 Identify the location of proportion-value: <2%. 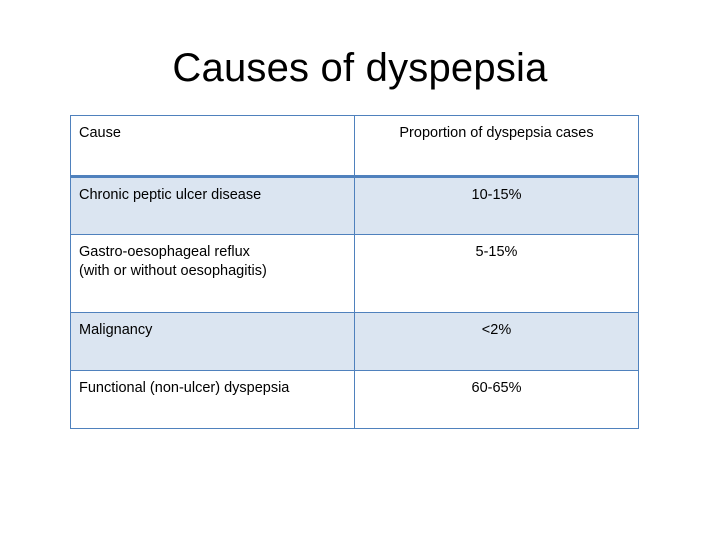
(496, 330).